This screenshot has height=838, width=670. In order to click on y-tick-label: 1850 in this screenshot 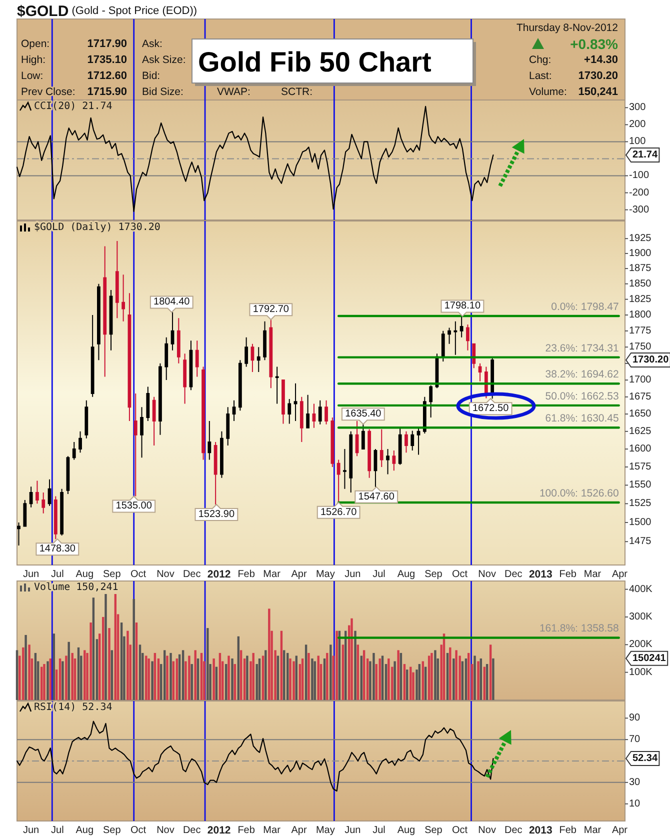, I will do `click(640, 284)`.